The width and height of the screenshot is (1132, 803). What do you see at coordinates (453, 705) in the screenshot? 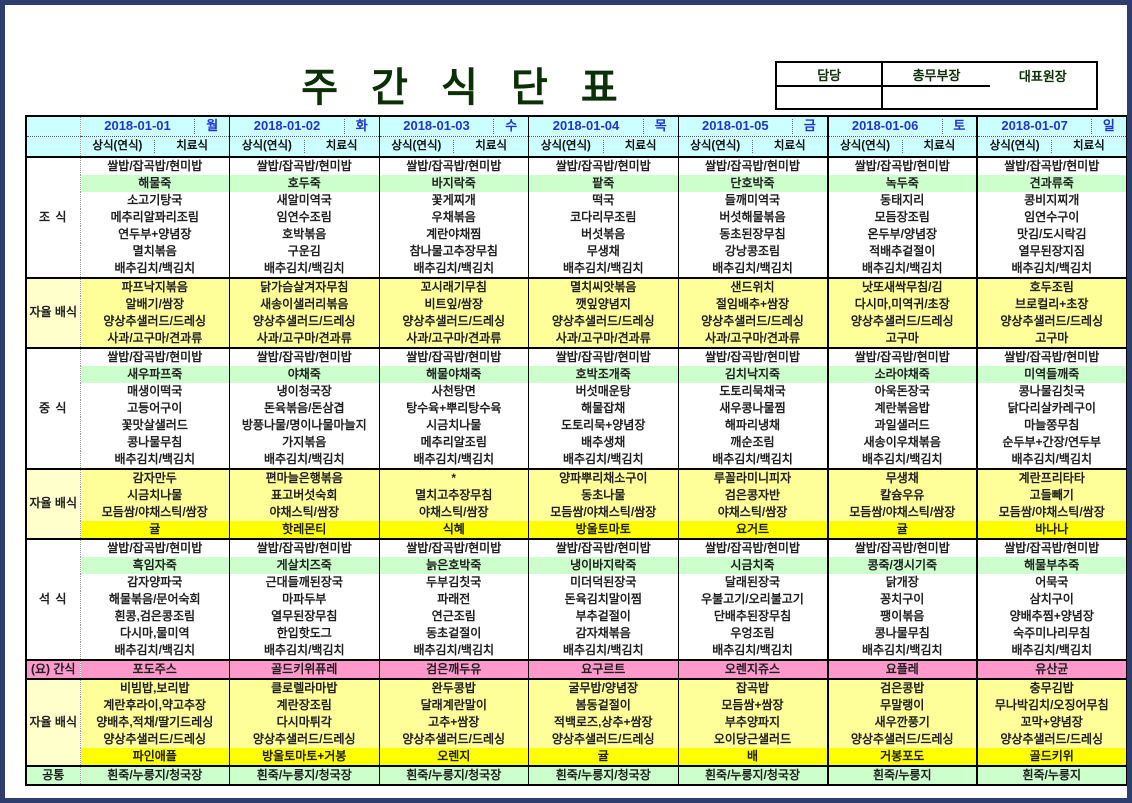
I see `menu-item-cell: 달래계란말이` at bounding box center [453, 705].